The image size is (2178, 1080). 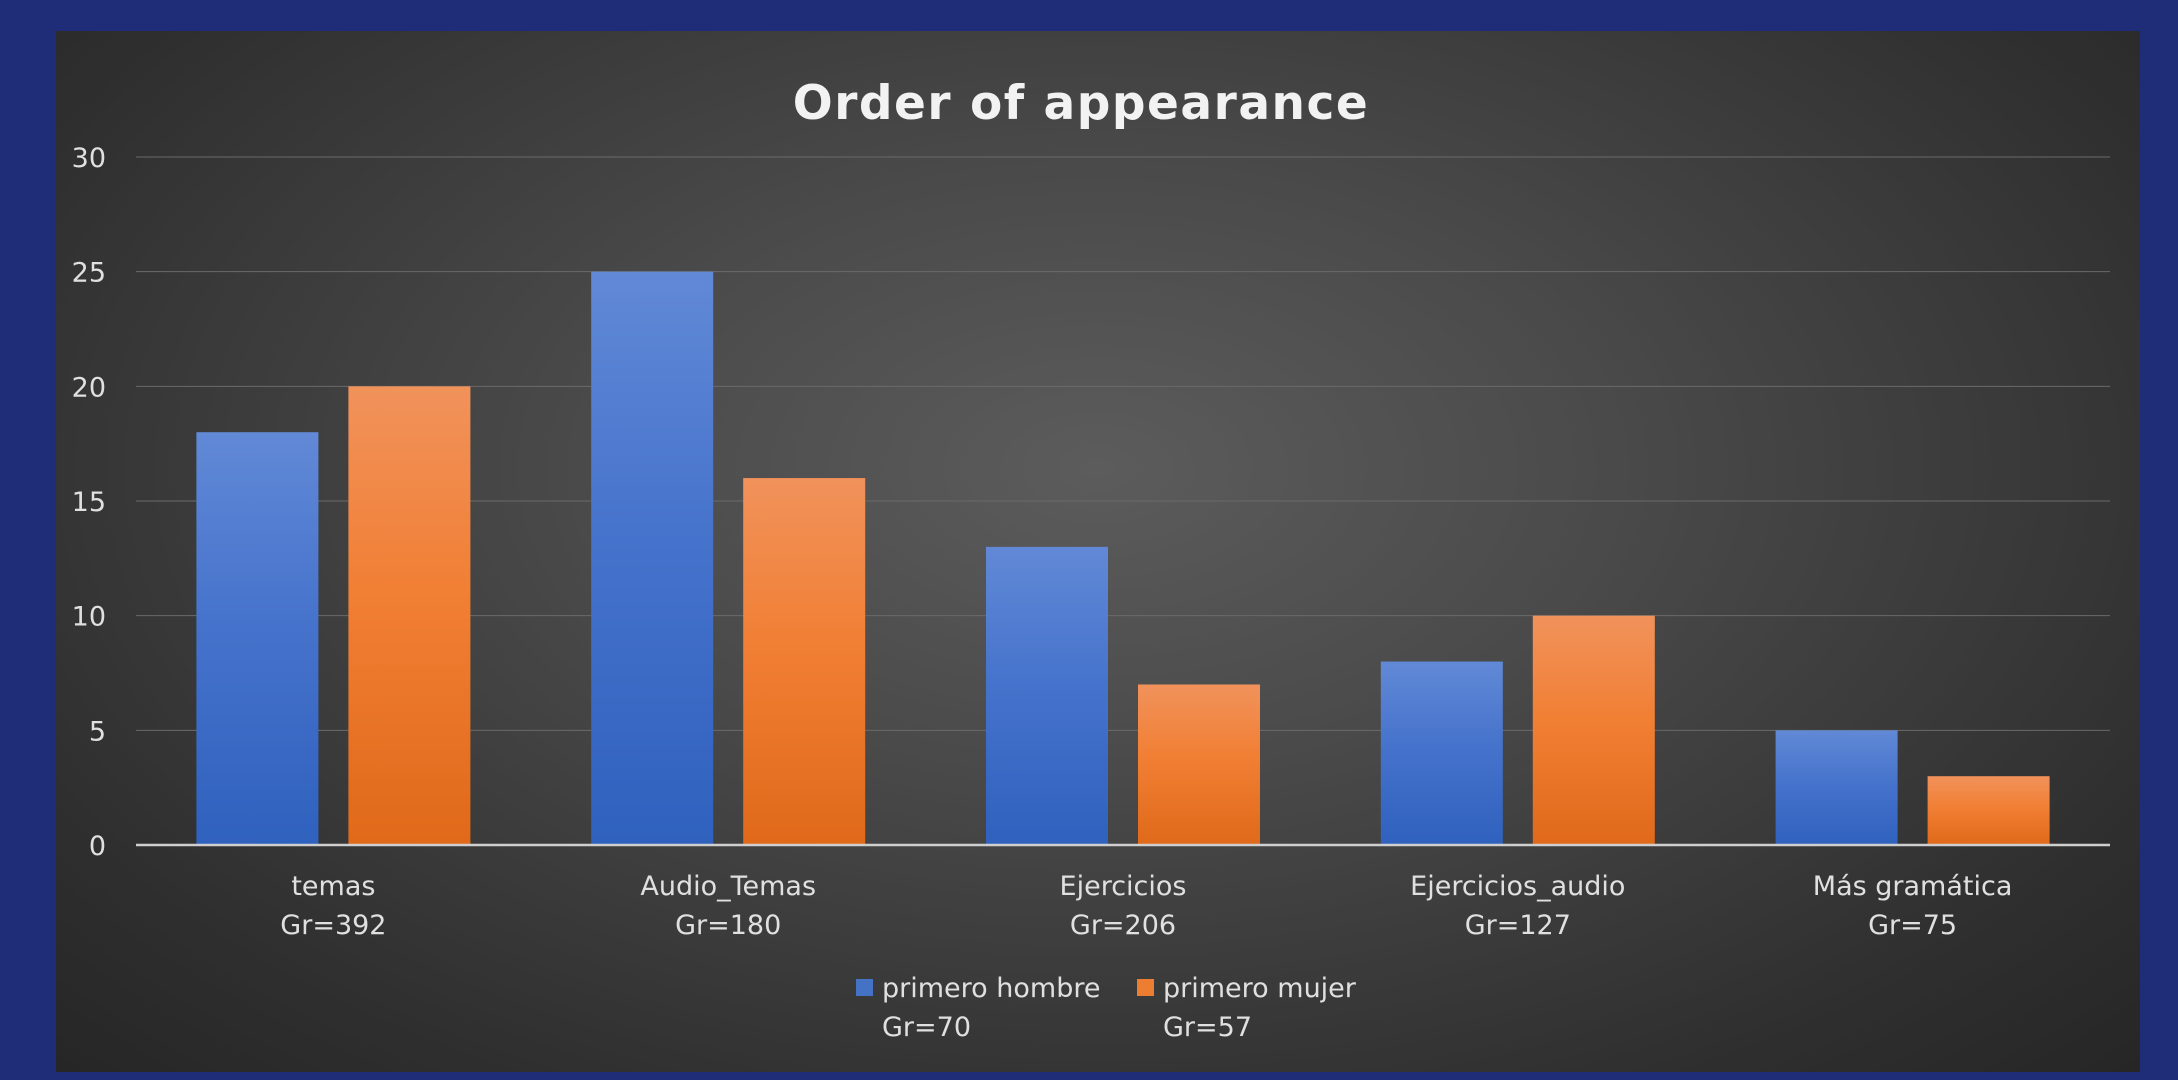 What do you see at coordinates (89, 617) in the screenshot?
I see `y-tick-label: 10` at bounding box center [89, 617].